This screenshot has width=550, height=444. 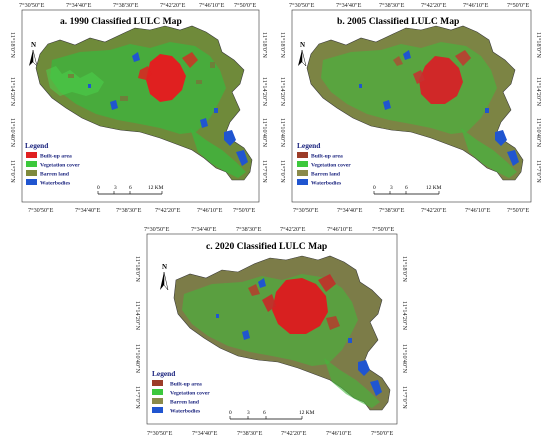 What do you see at coordinates (98, 188) in the screenshot?
I see `scale-label: 0` at bounding box center [98, 188].